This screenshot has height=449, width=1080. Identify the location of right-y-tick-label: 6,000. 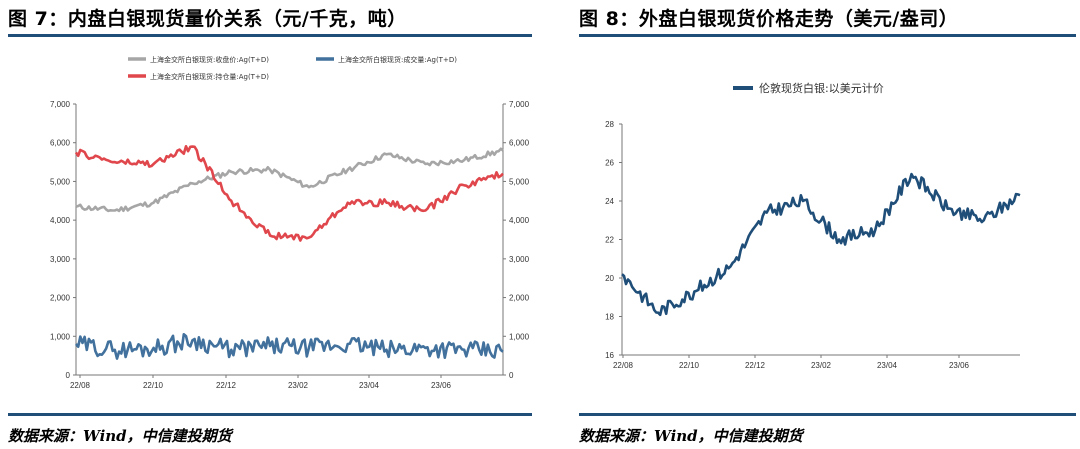
(519, 143).